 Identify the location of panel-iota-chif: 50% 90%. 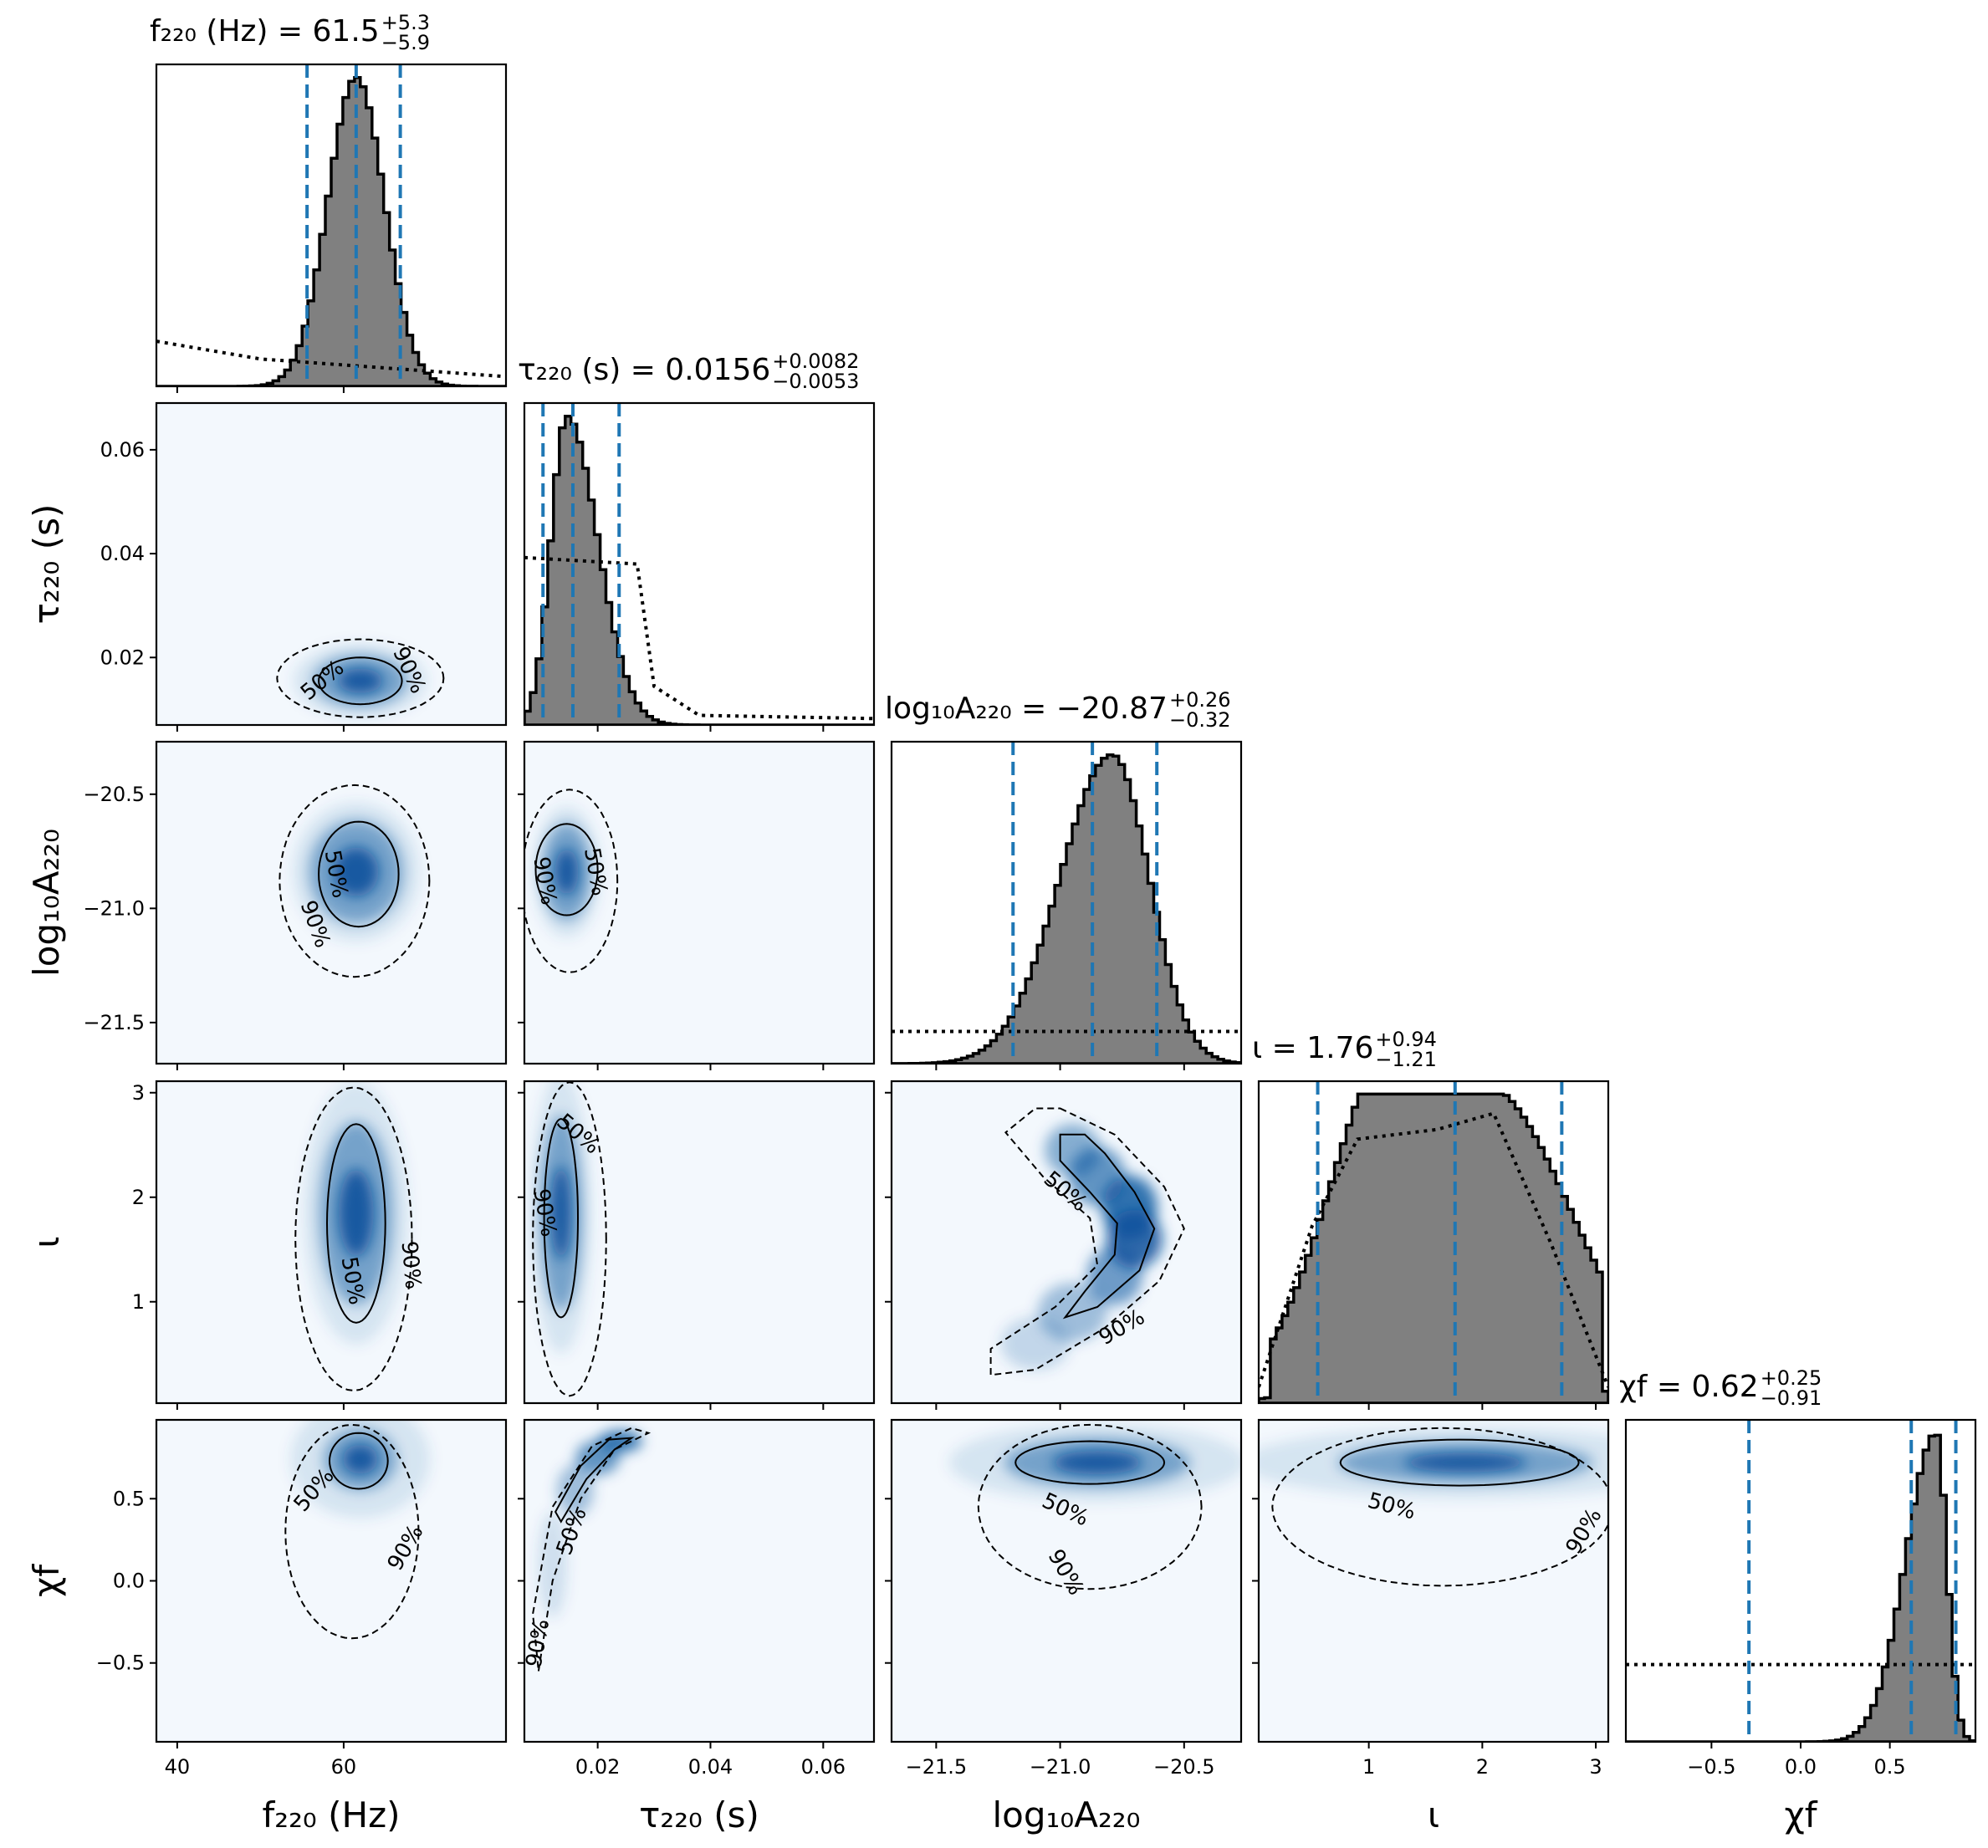
(1431, 1583).